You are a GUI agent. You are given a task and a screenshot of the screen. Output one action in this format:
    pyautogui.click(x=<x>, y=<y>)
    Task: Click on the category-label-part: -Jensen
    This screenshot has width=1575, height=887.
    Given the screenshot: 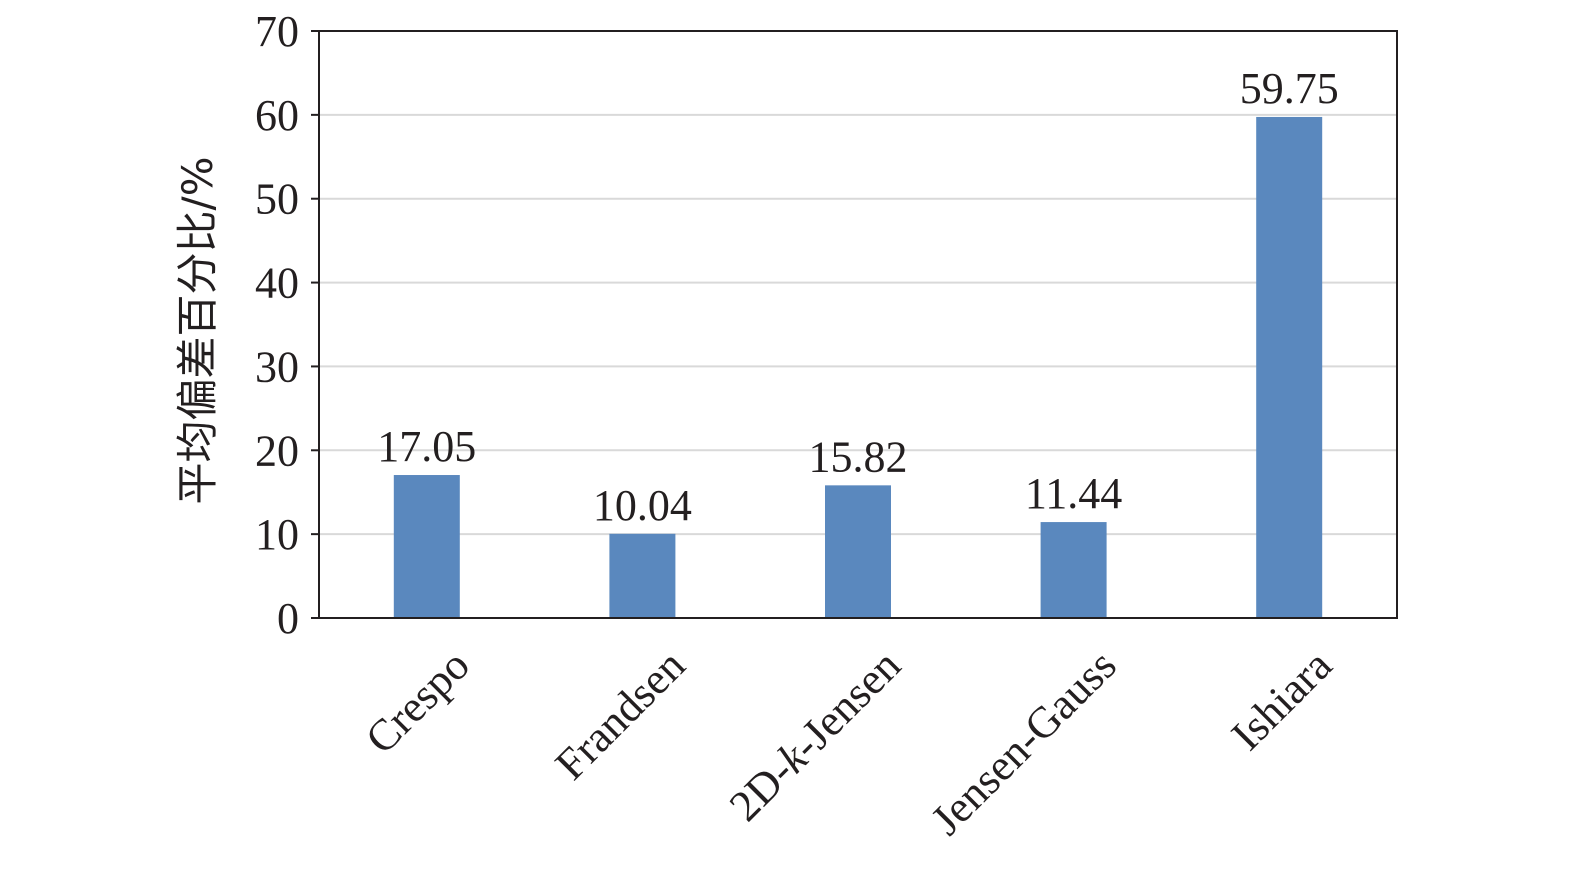 What is the action you would take?
    pyautogui.click(x=846, y=704)
    